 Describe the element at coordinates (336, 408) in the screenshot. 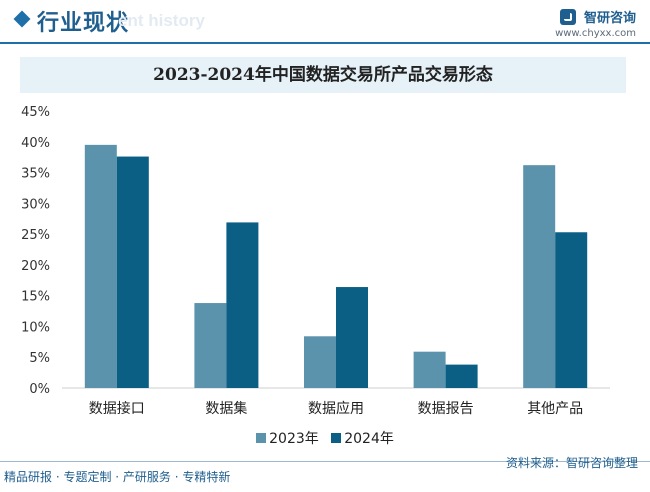

I see `x-category-label: 数据应用` at that location.